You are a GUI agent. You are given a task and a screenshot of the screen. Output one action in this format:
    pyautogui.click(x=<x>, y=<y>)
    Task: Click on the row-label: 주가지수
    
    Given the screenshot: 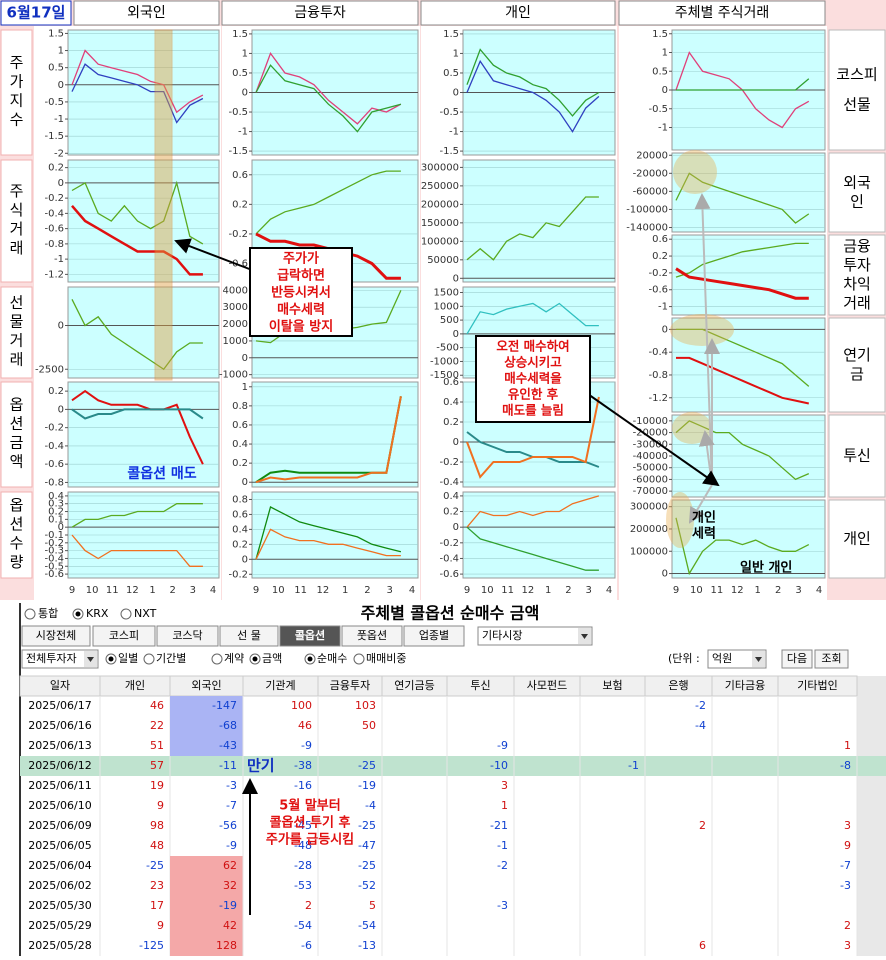 What is the action you would take?
    pyautogui.click(x=16, y=93)
    